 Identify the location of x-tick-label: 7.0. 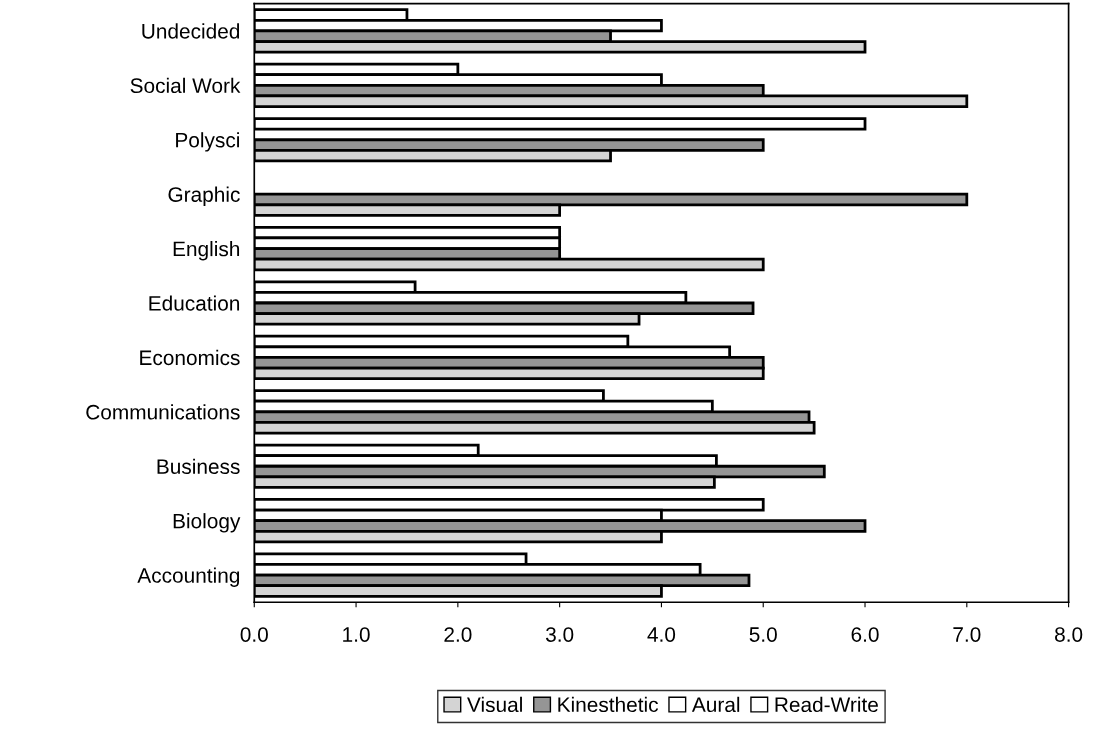
(967, 634).